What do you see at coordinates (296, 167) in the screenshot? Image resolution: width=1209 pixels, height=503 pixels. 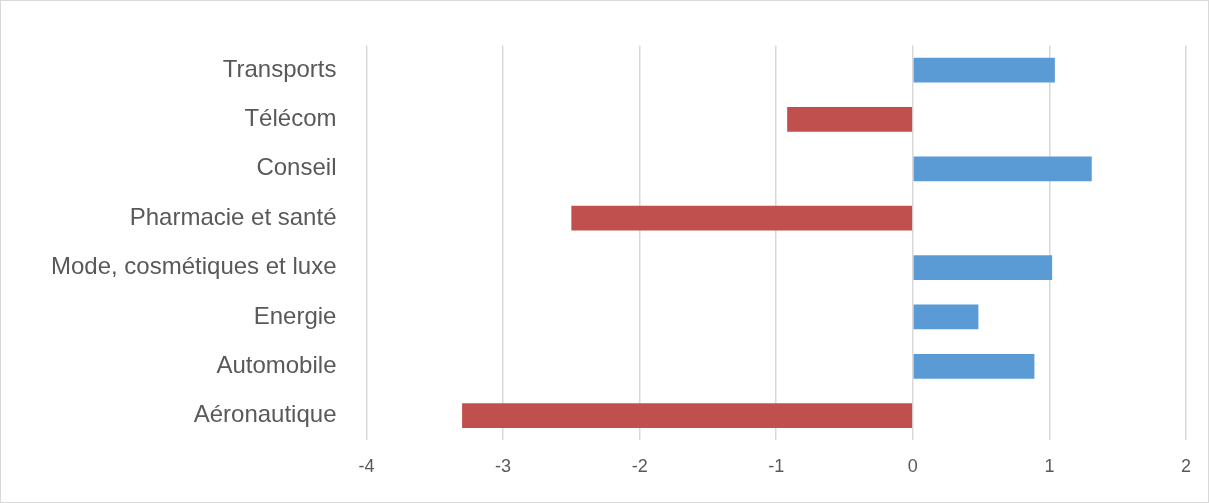 I see `y-tick-label: Conseil` at bounding box center [296, 167].